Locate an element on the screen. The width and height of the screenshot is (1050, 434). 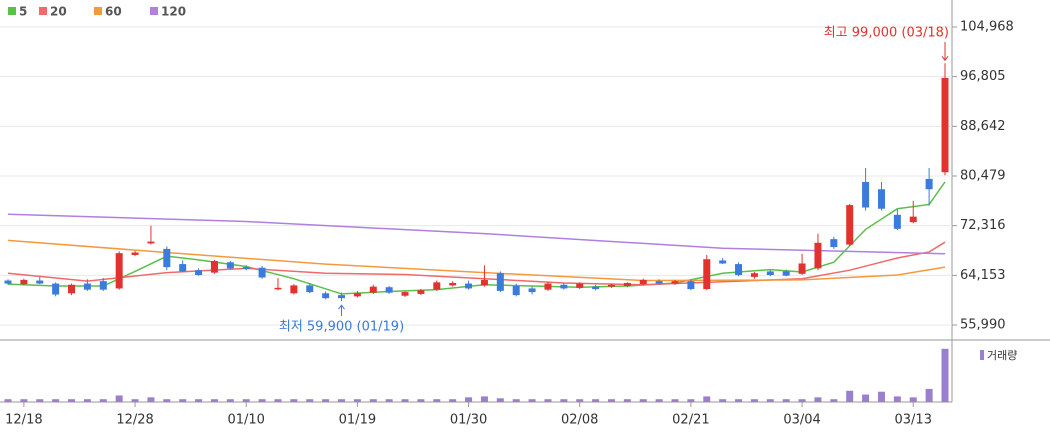
x-tick-label: 01/19 is located at coordinates (357, 420).